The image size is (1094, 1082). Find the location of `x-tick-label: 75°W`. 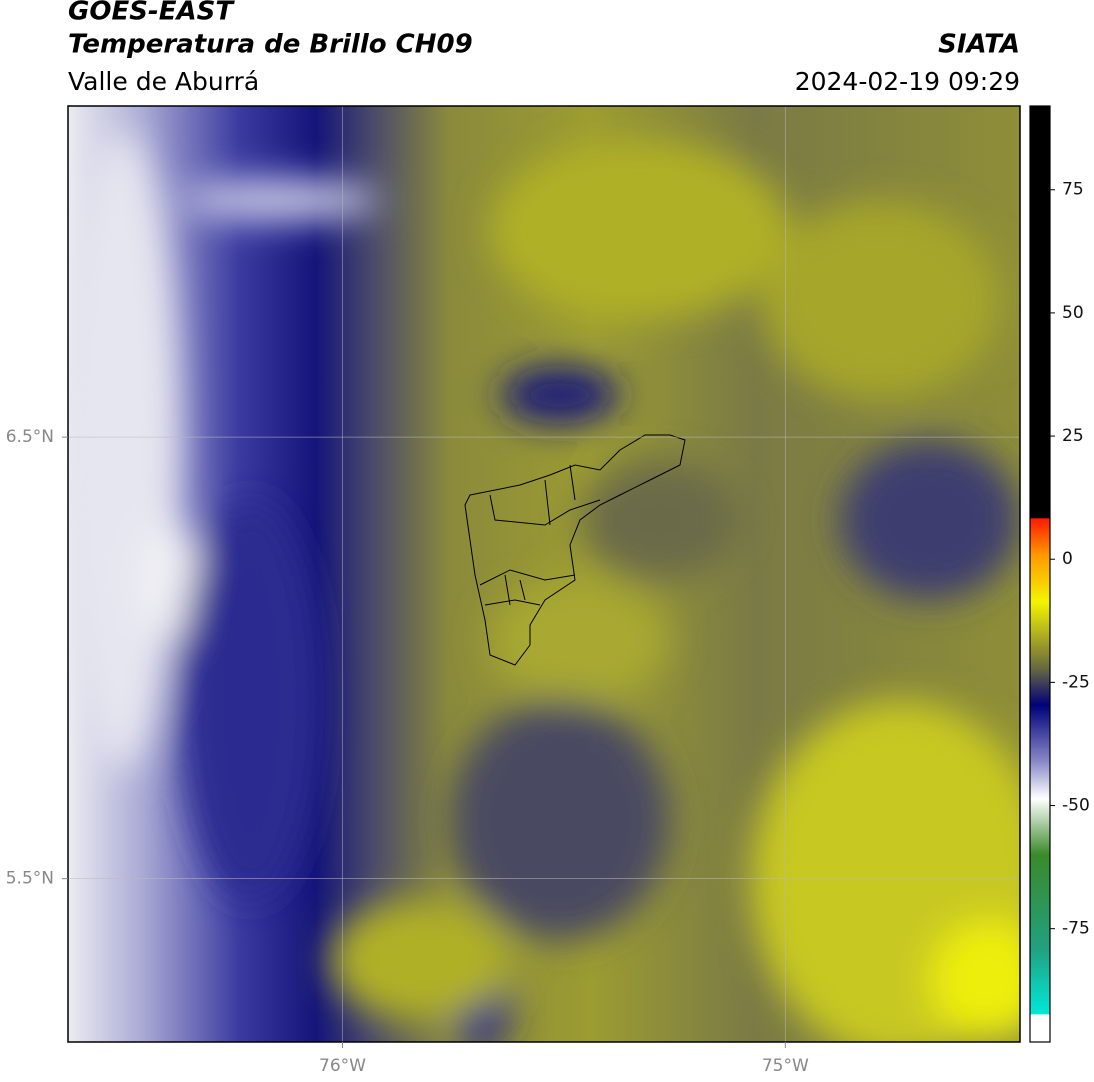

x-tick-label: 75°W is located at coordinates (785, 1066).